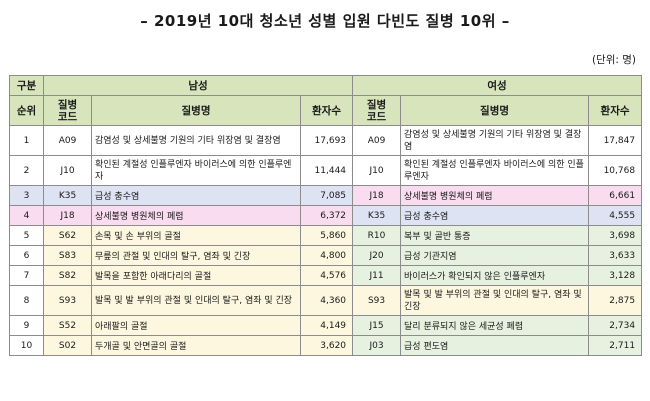  I want to click on male-disease-cell: 손목 및 손 부위의 골절, so click(196, 235).